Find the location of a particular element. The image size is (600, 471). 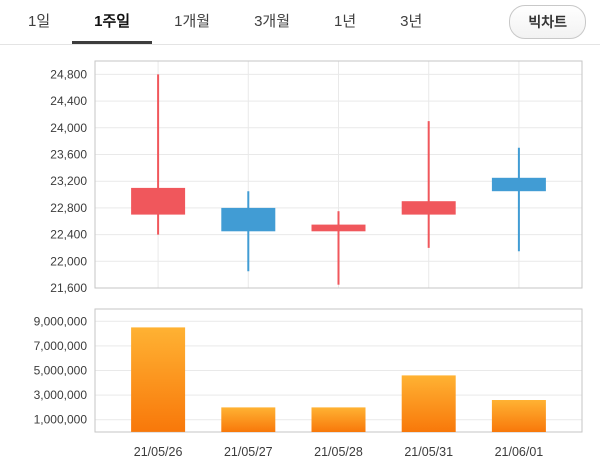

svg-text: 21/05/26 is located at coordinates (158, 452).